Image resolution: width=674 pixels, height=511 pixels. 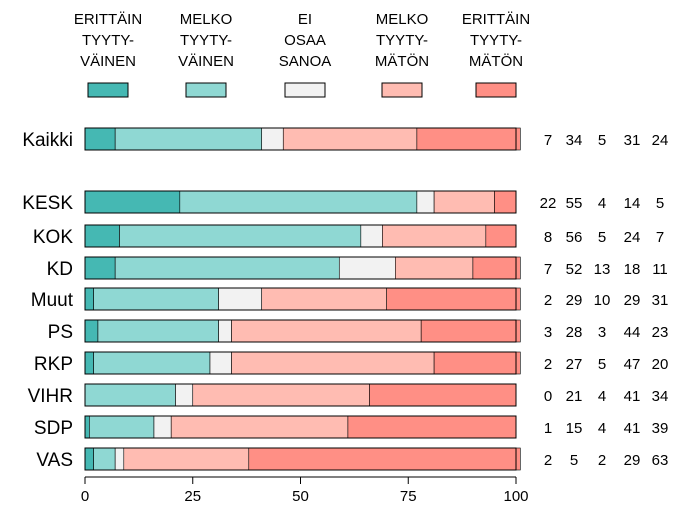 I want to click on value-label: 63, so click(x=660, y=460).